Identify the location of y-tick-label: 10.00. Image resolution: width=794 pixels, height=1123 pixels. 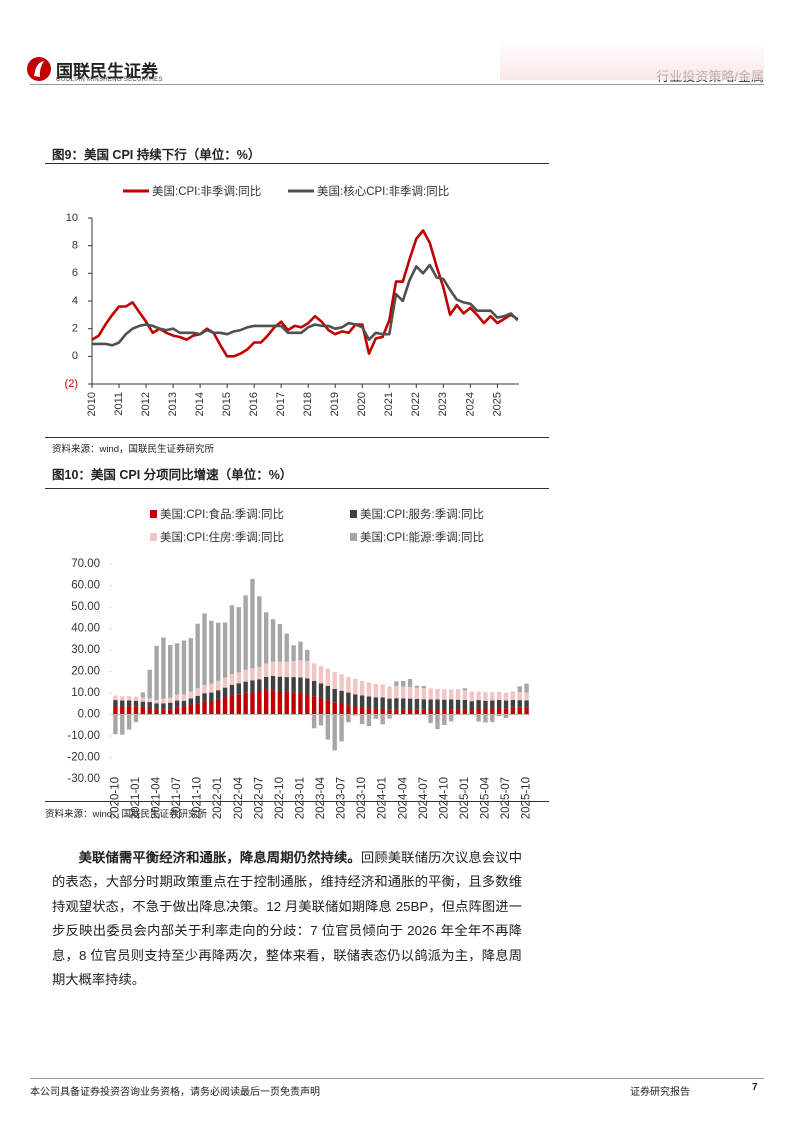
(85, 693).